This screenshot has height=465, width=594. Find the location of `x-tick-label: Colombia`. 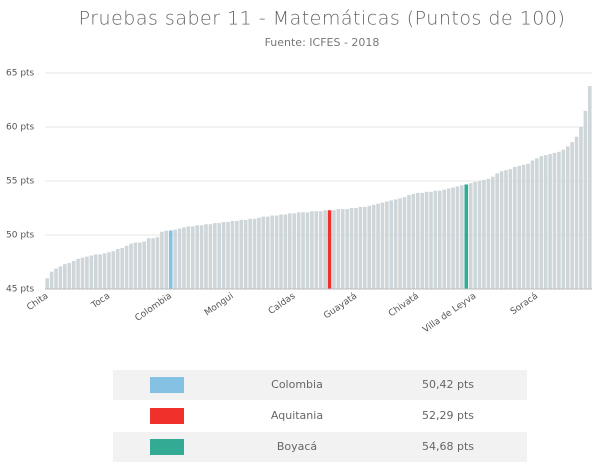

x-tick-label: Colombia is located at coordinates (153, 307).